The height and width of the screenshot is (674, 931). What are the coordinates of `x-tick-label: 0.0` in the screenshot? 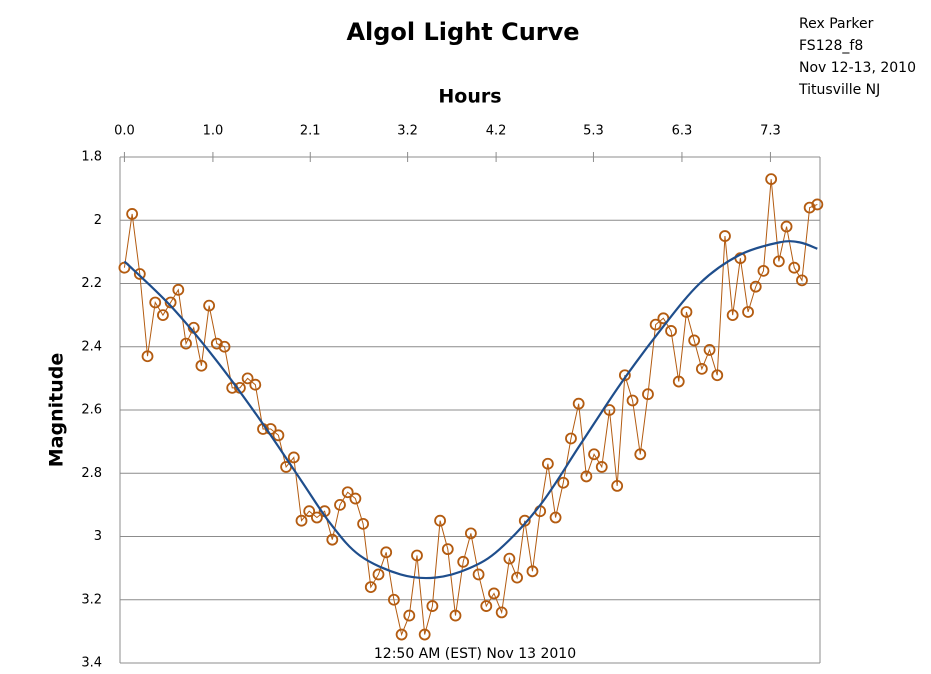 It's located at (124, 131).